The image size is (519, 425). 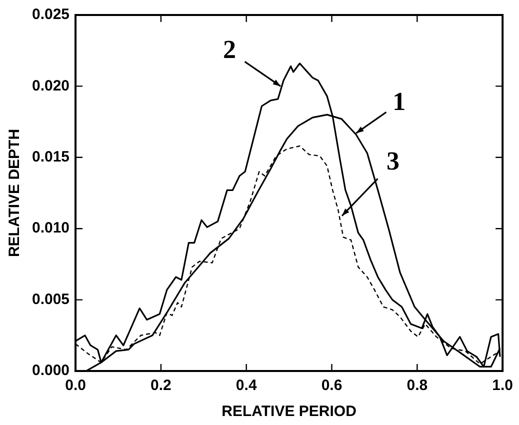 I want to click on x-tick-label: 0.4, so click(x=247, y=385).